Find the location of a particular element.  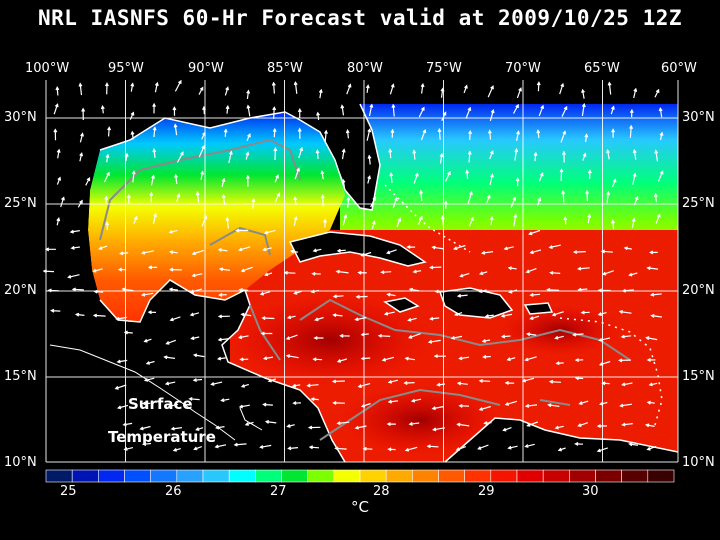

lat-label-left: 15°N is located at coordinates (20, 376).